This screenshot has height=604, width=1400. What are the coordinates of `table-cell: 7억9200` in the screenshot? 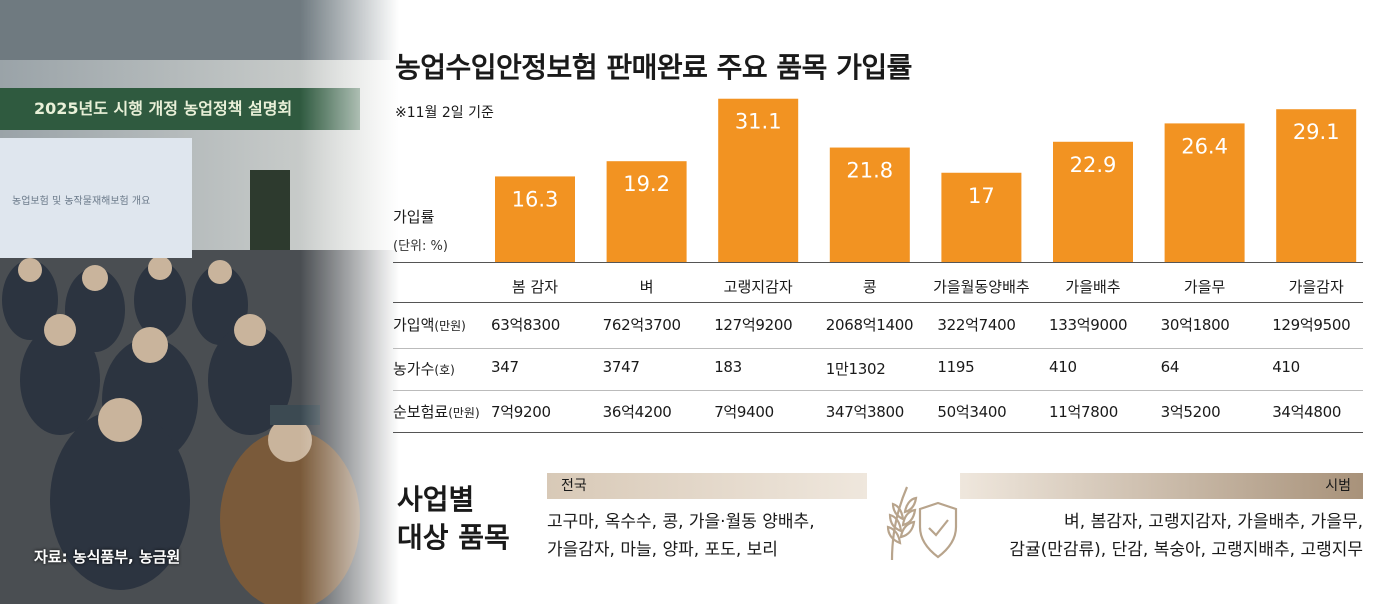 It's located at (521, 412).